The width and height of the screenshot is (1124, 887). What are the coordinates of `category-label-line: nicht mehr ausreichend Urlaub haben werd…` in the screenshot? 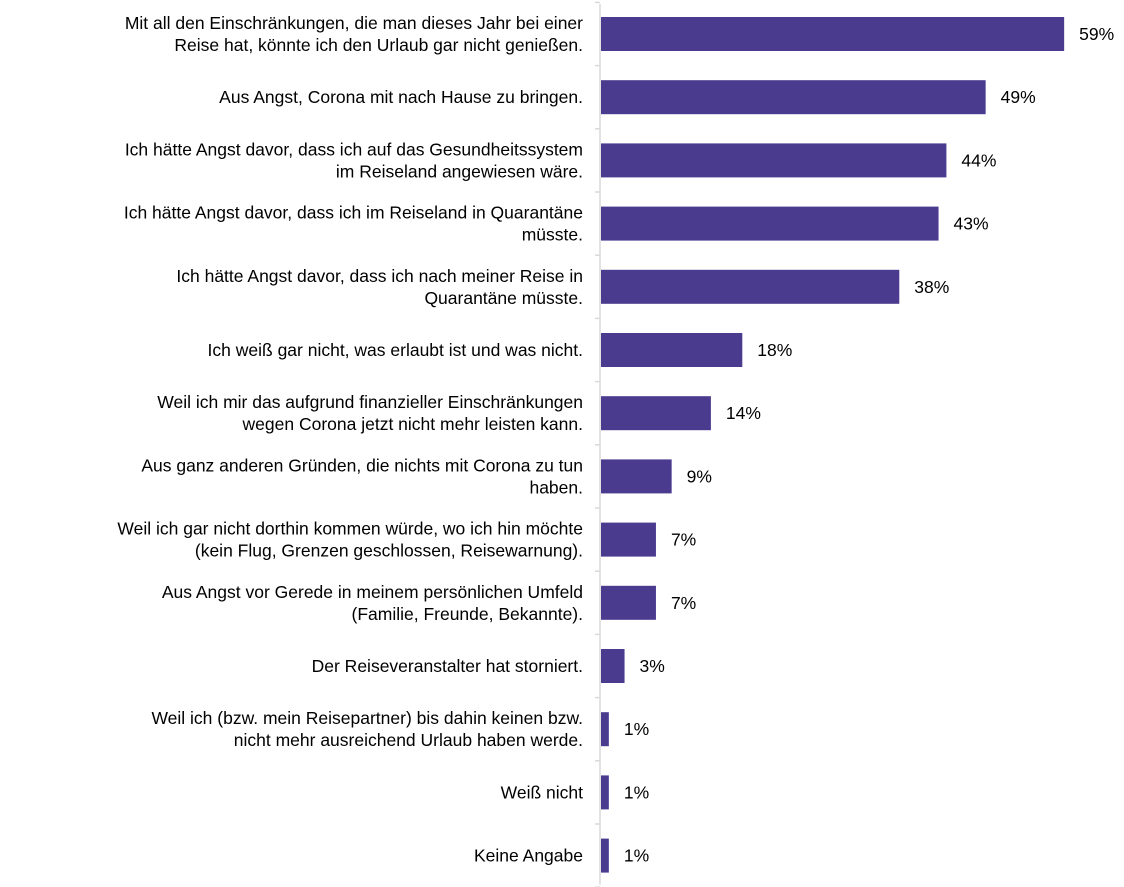 It's located at (408, 740).